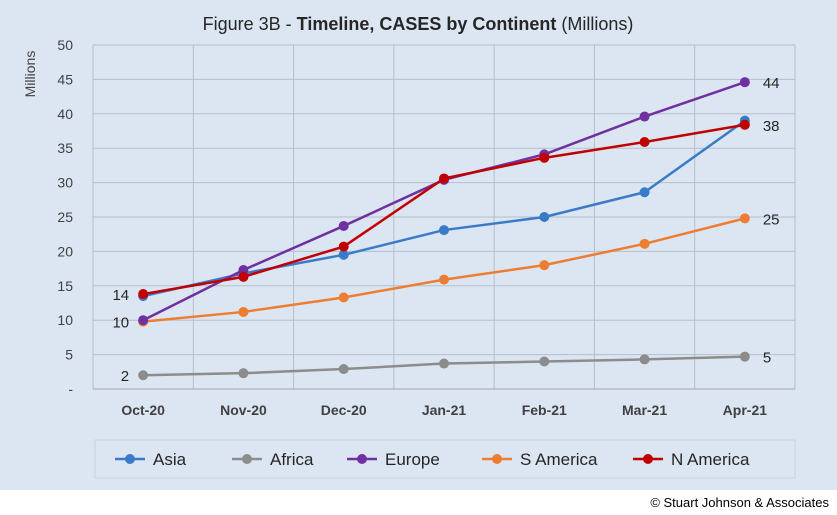 The height and width of the screenshot is (515, 837). I want to click on legend-label-asia: Asia, so click(170, 459).